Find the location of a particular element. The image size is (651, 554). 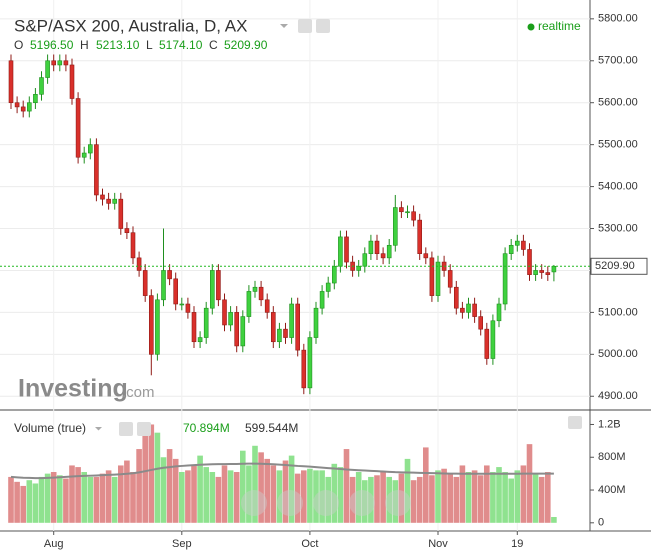

dropdown-arrow is located at coordinates (284, 26).